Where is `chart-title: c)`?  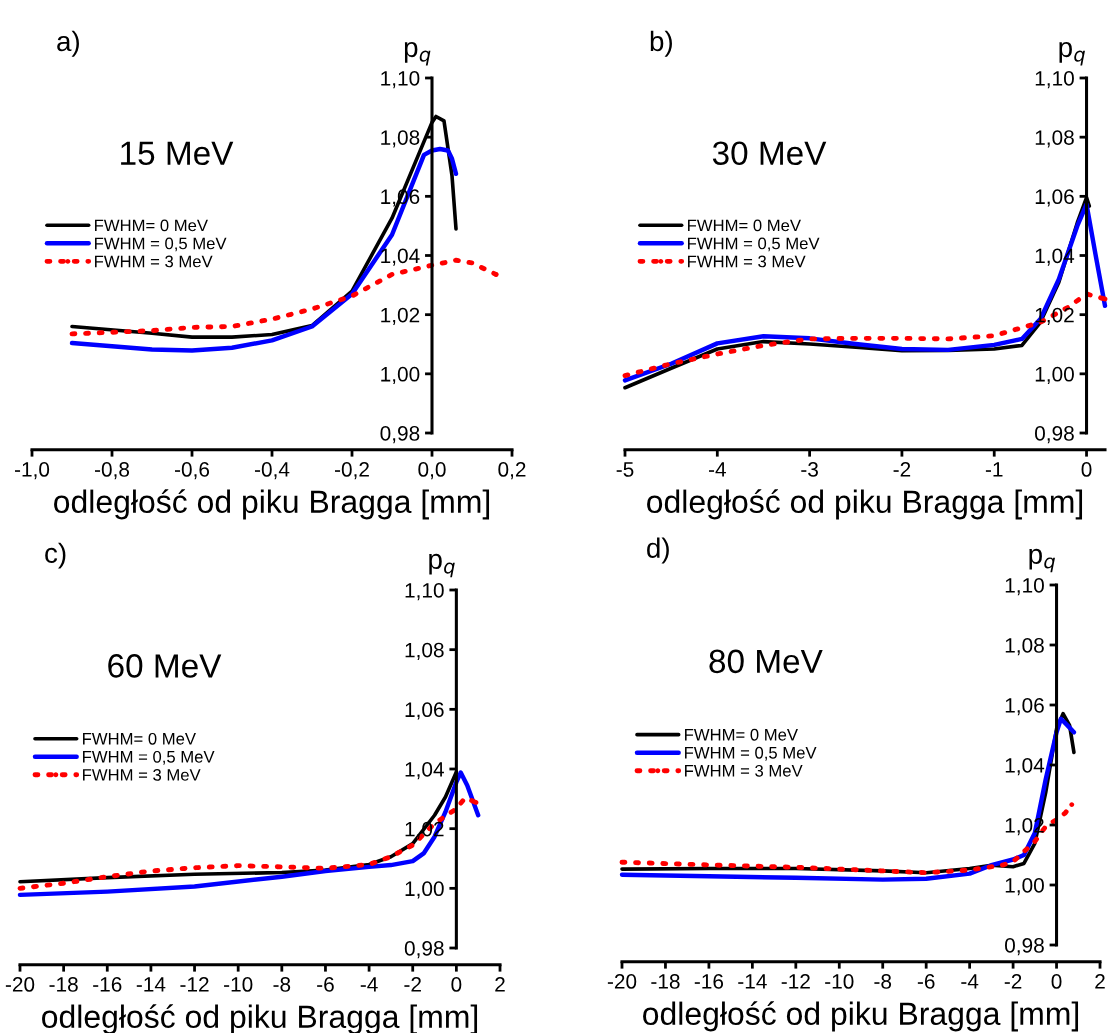
chart-title: c) is located at coordinates (55, 555).